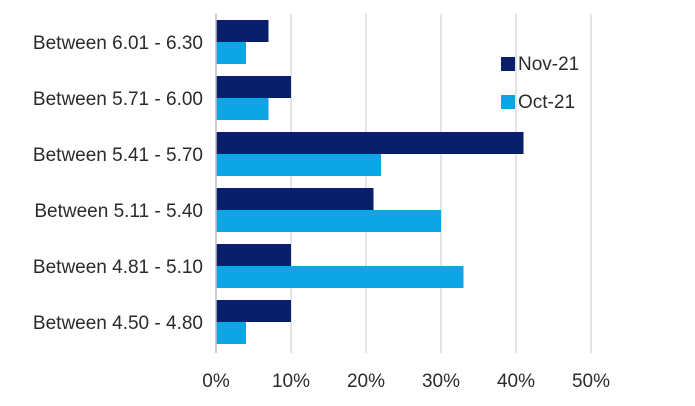 The height and width of the screenshot is (406, 695). I want to click on x-tick-label: 30%, so click(441, 381).